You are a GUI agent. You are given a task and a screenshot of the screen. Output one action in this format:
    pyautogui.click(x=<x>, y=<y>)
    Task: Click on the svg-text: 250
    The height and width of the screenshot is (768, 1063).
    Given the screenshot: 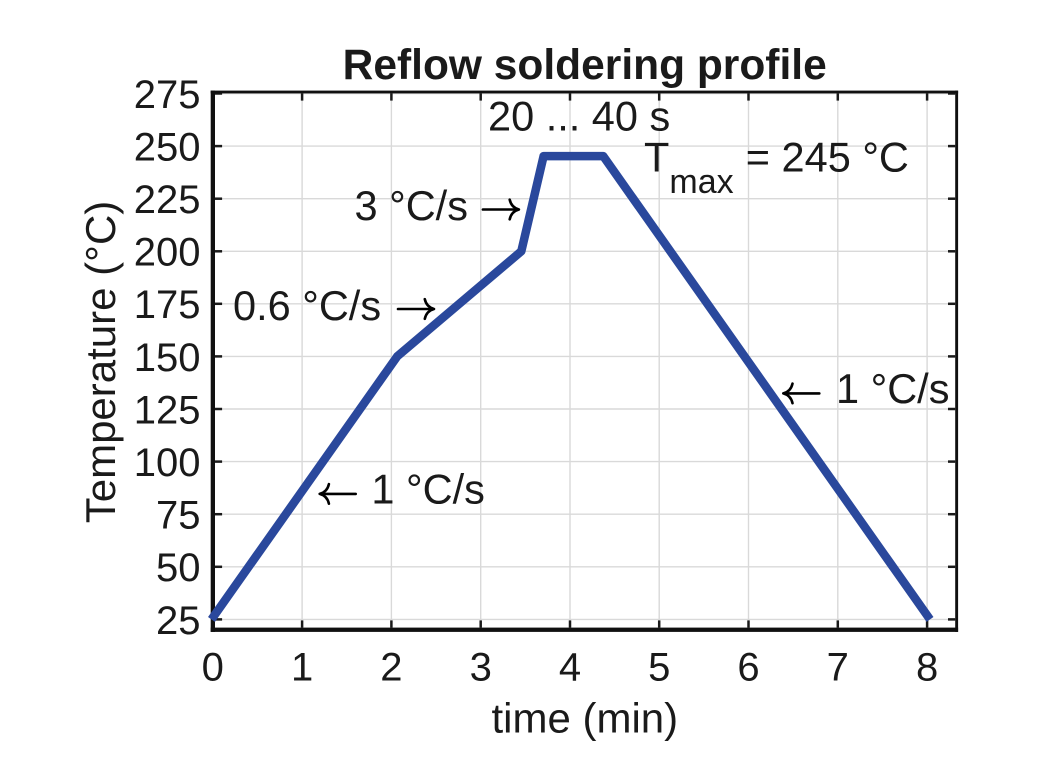 What is the action you would take?
    pyautogui.click(x=167, y=148)
    